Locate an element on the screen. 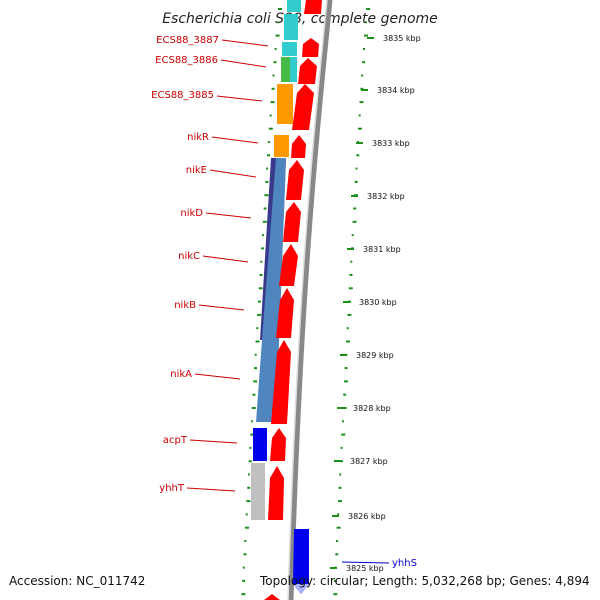 The height and width of the screenshot is (600, 600). gene-label-ecs88-3886: ECS88_3886 is located at coordinates (186, 60).